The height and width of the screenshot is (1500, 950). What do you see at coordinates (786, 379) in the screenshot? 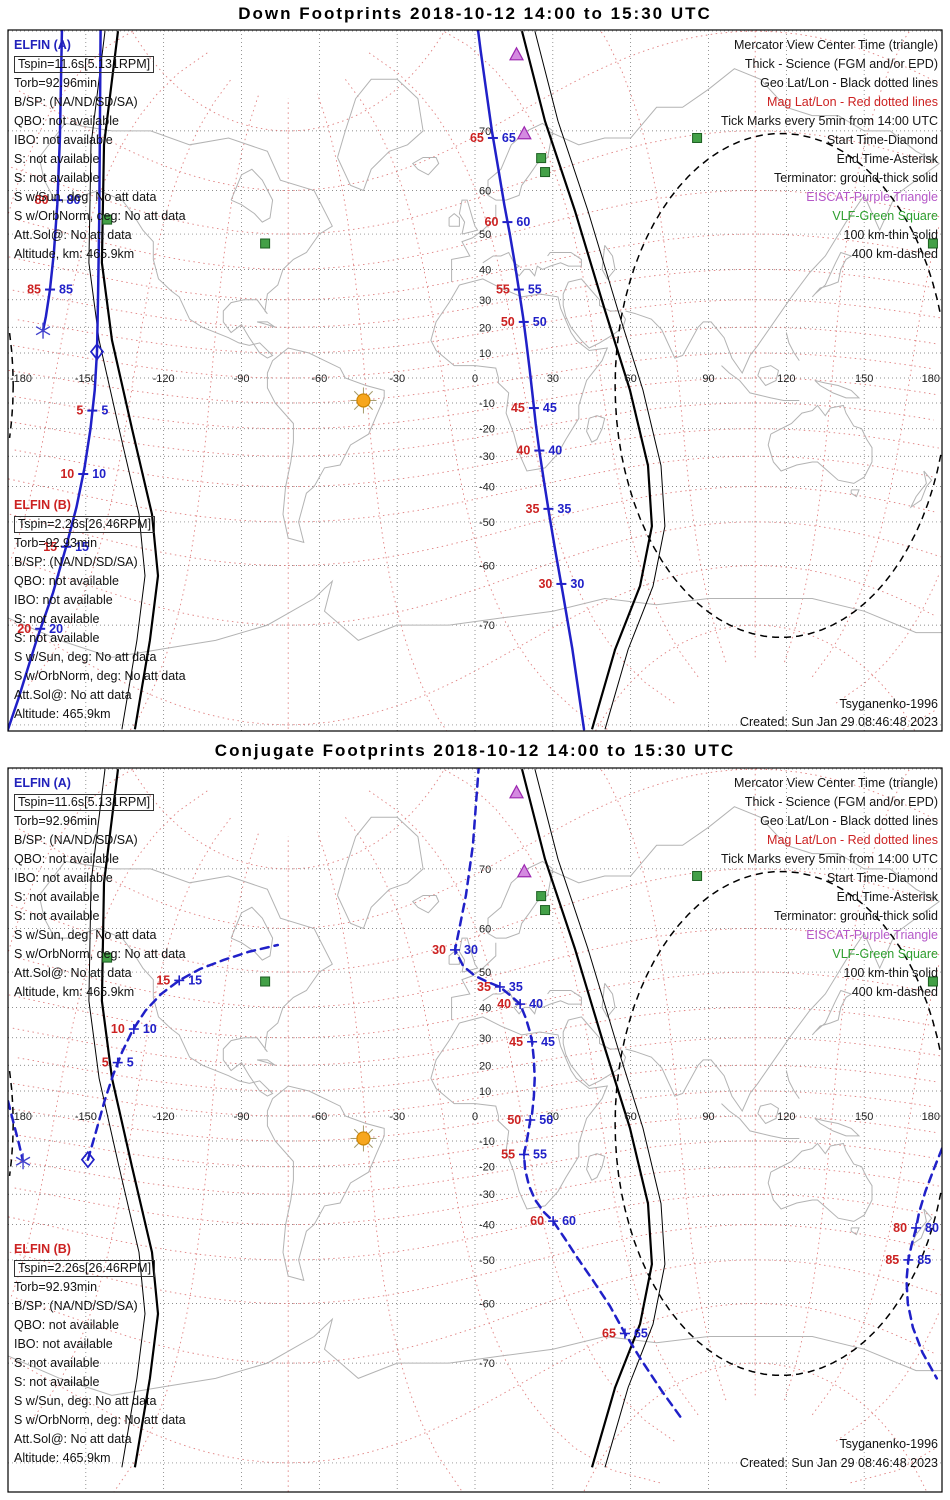
I see `lon-label: 120` at bounding box center [786, 379].